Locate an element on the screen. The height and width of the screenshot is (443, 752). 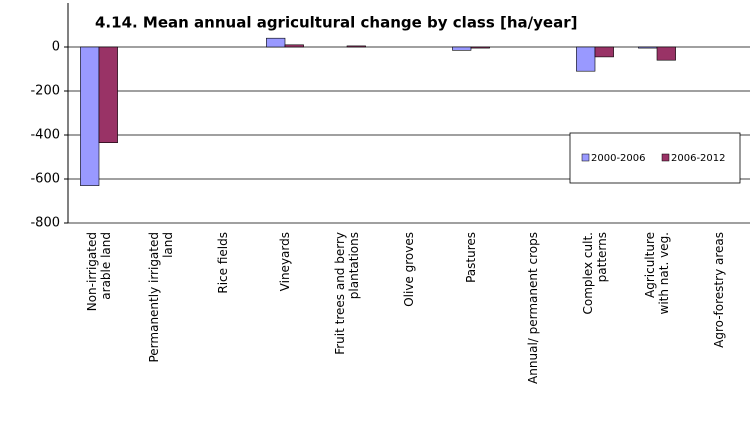
x-tick-label-line: Agriculture is located at coordinates (650, 265).